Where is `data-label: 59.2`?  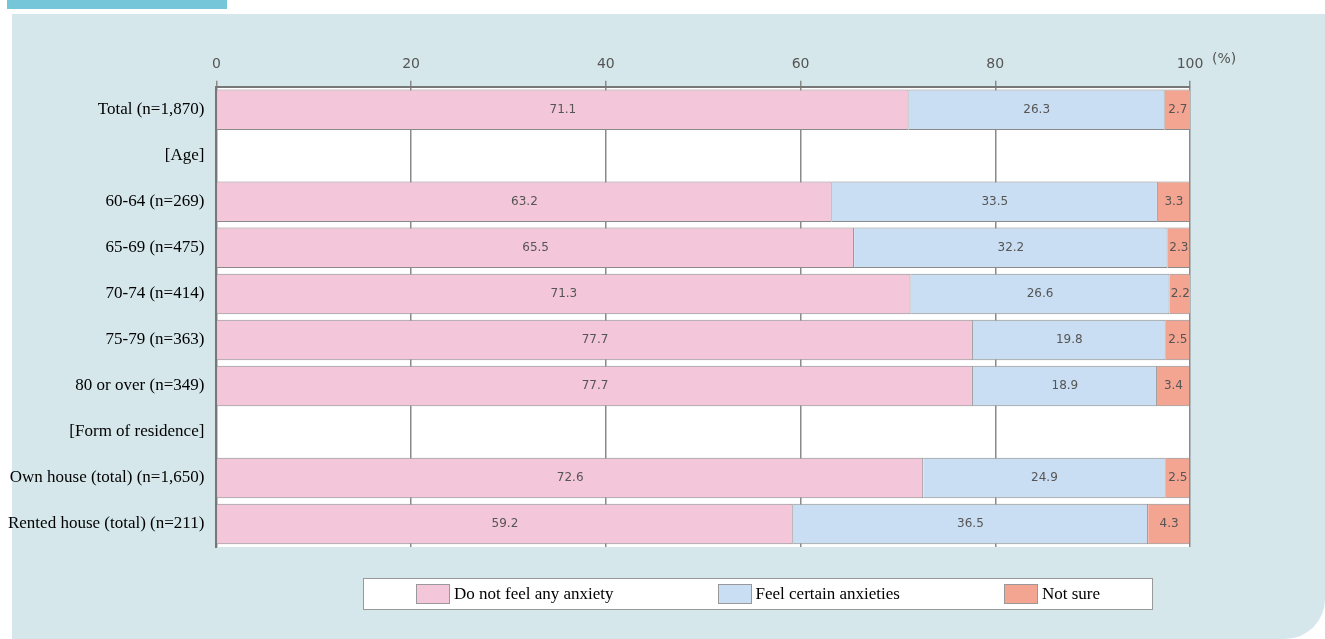 data-label: 59.2 is located at coordinates (505, 523).